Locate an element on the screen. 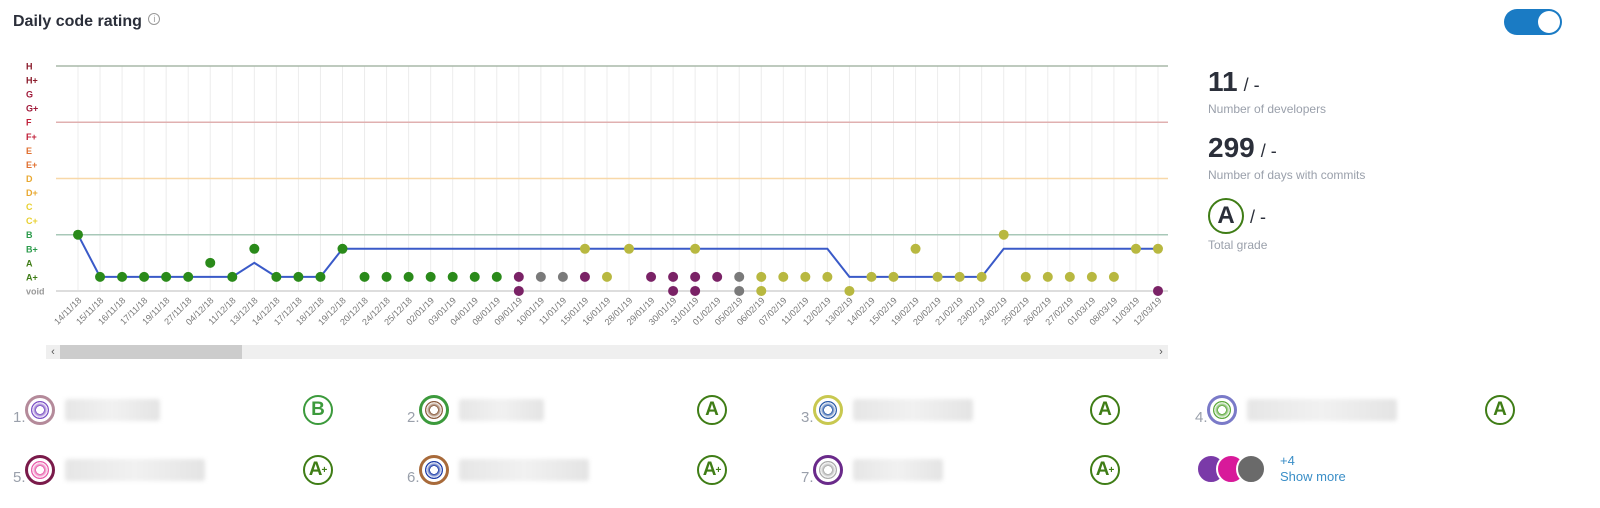  svg-text: H+ is located at coordinates (32, 81).